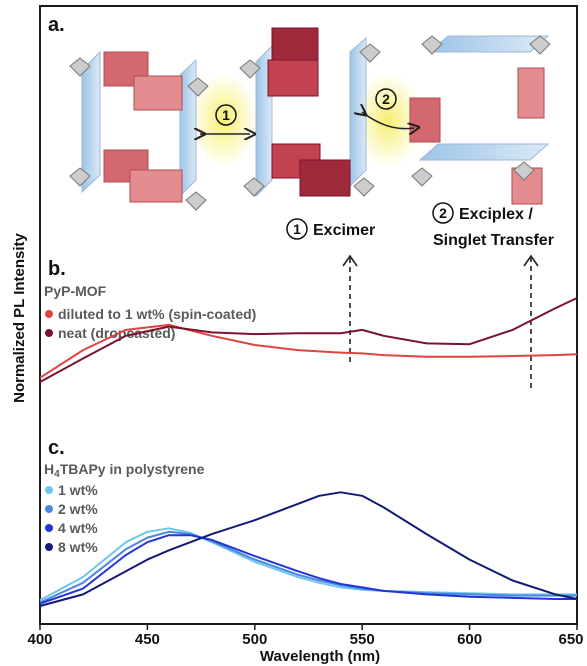 Image resolution: width=587 pixels, height=666 pixels. I want to click on x-tick-label-2: 500, so click(254, 639).